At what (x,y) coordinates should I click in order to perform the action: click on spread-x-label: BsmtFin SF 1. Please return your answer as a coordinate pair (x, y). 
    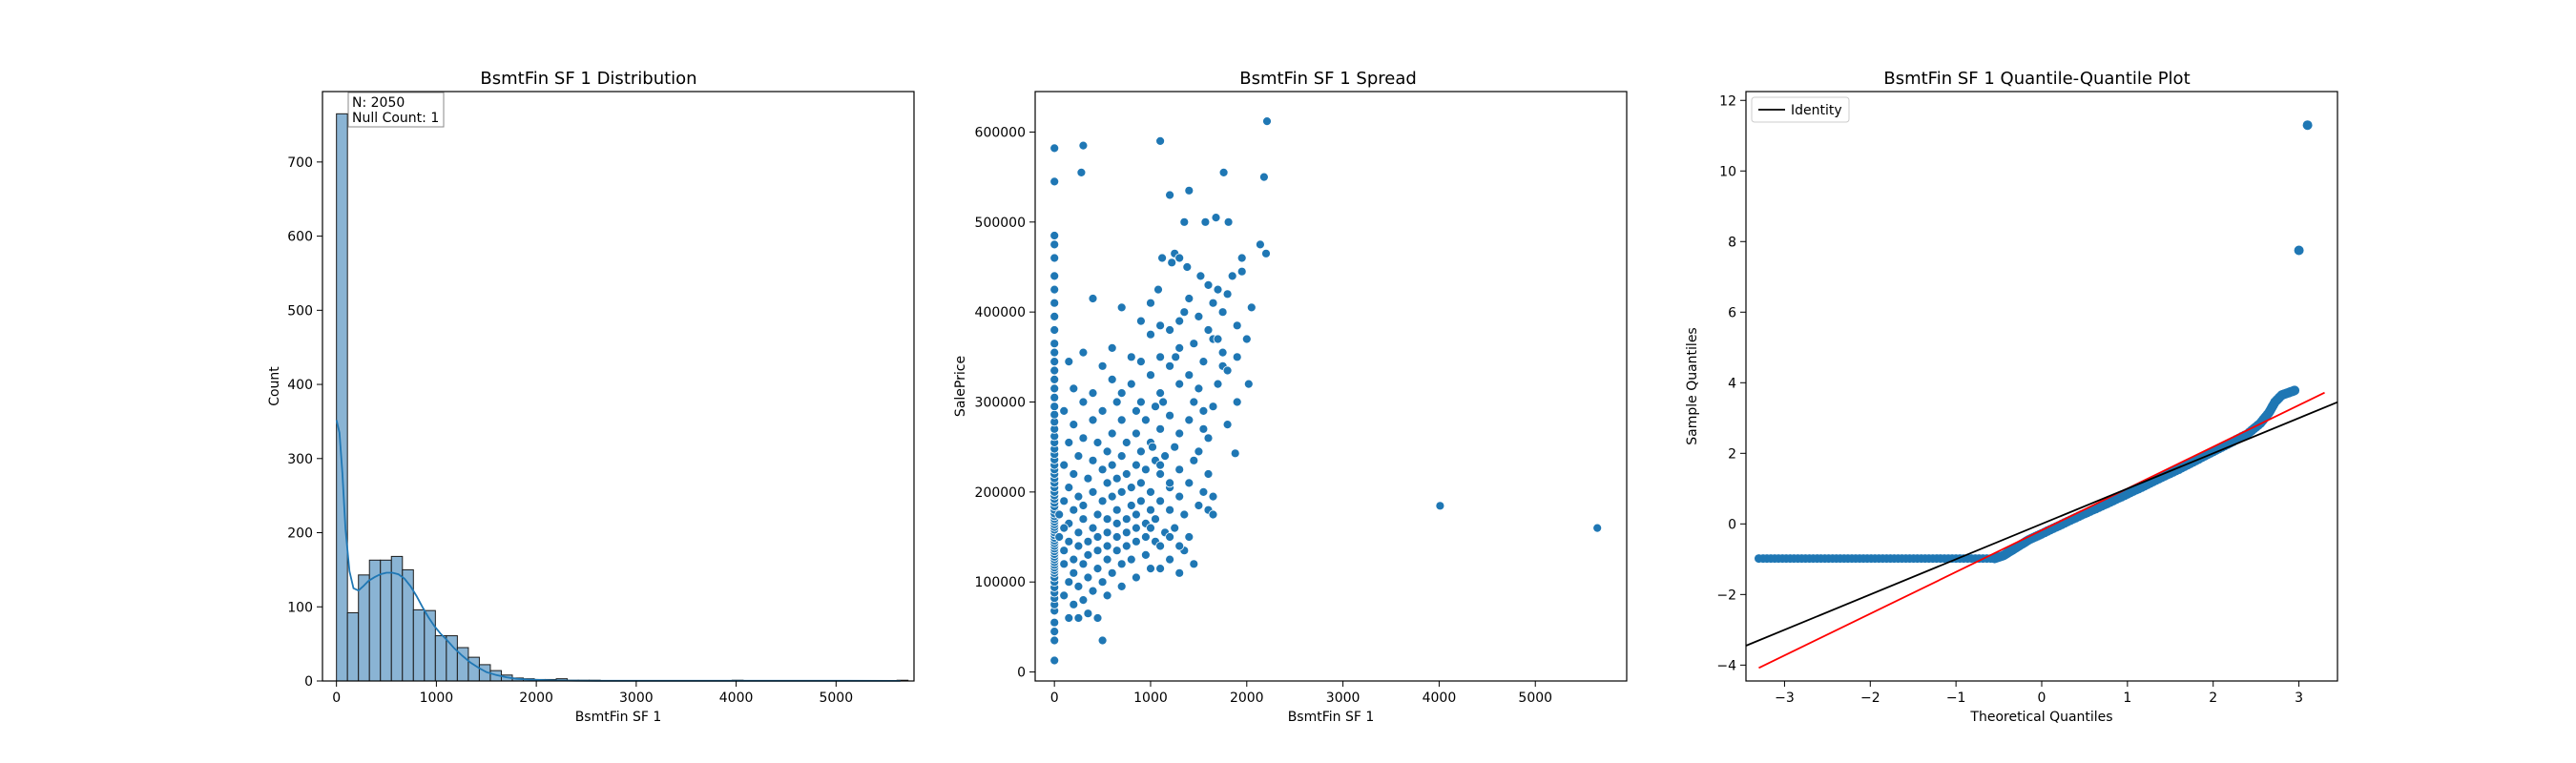
    Looking at the image, I should click on (1331, 717).